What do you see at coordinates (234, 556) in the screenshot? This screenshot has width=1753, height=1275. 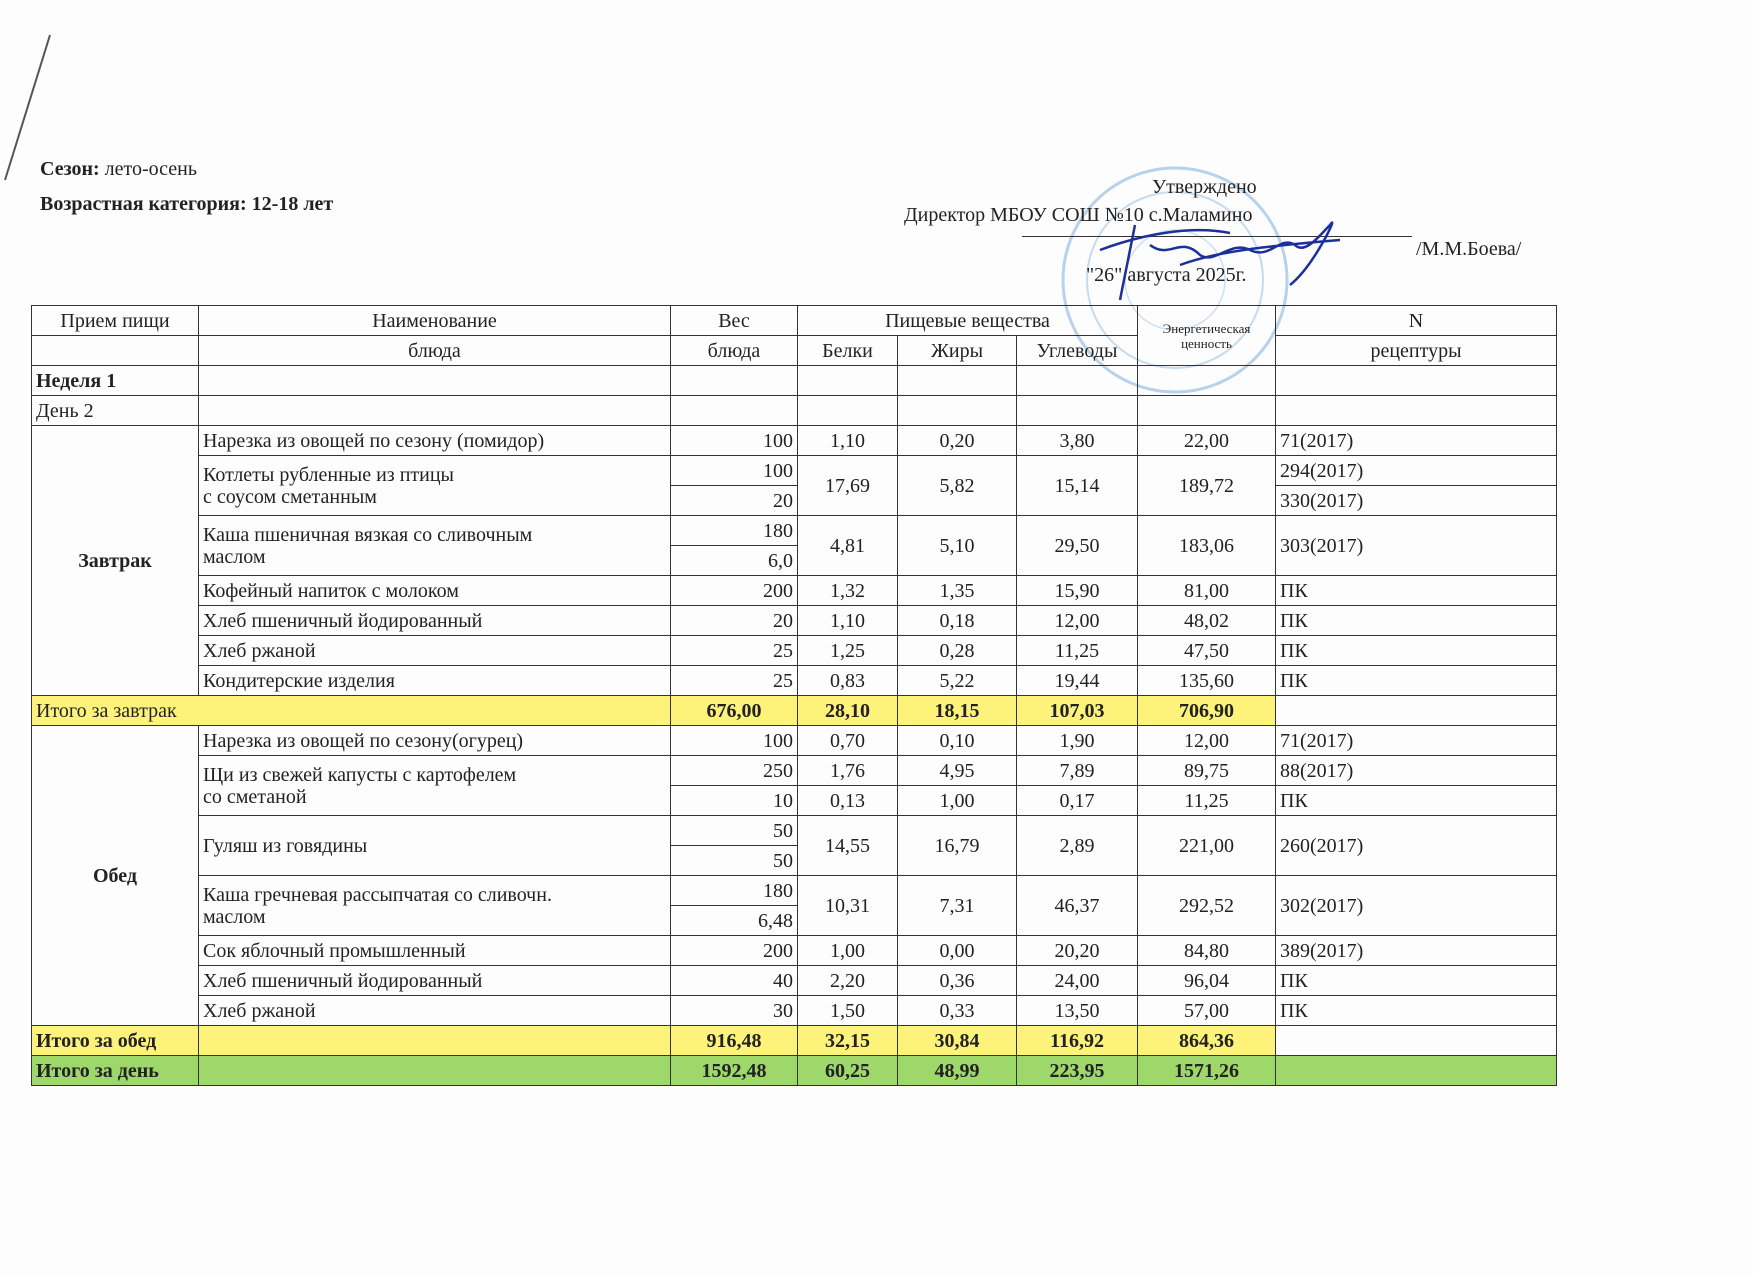 I see `dish-name-line: маслом` at bounding box center [234, 556].